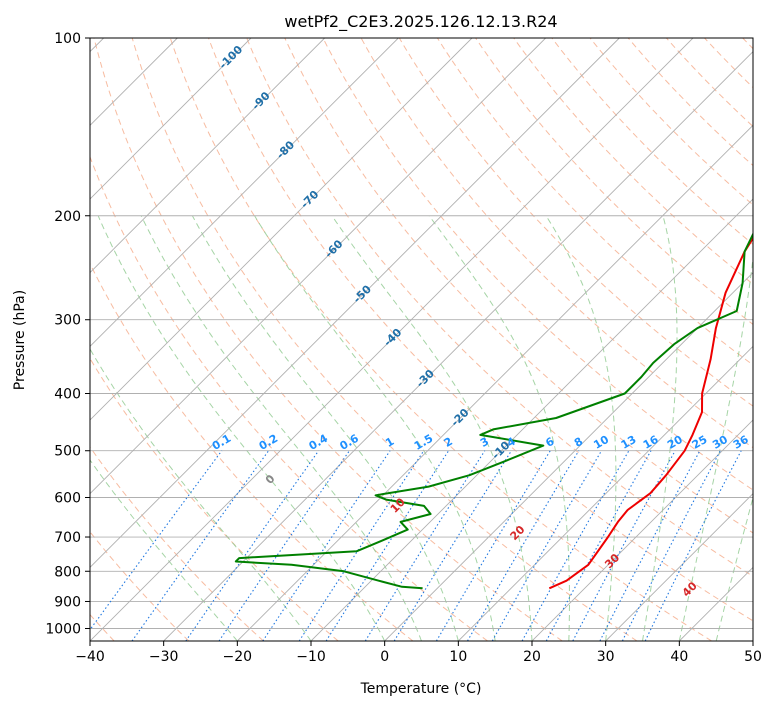 This screenshot has height=708, width=775. I want to click on y-tick-label: 700, so click(67, 538).